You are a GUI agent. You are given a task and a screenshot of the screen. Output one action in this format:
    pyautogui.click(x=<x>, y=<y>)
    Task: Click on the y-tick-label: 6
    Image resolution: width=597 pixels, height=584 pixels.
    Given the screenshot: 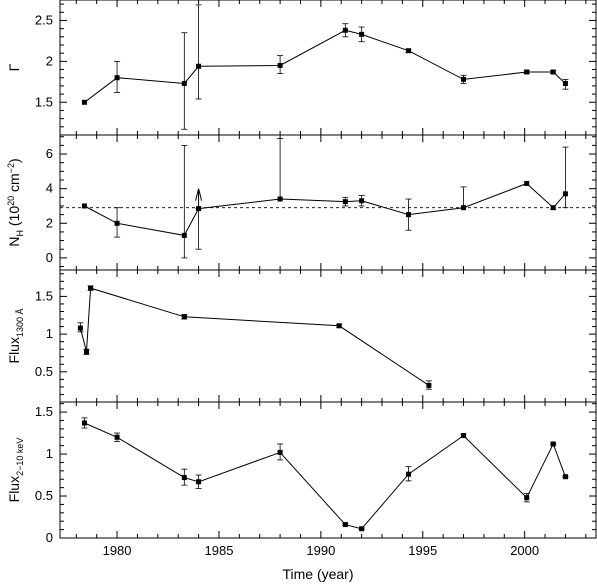 What is the action you would take?
    pyautogui.click(x=49, y=153)
    